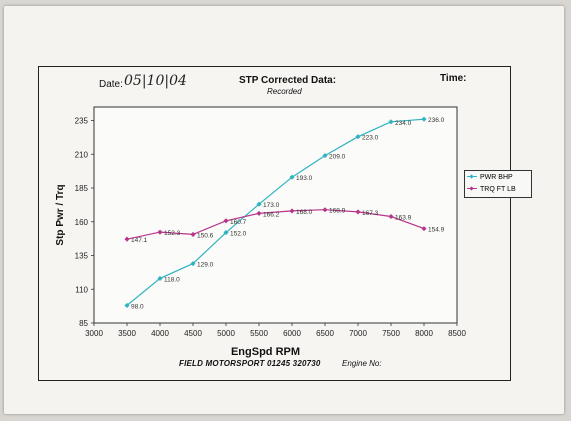 The height and width of the screenshot is (421, 571). Describe the element at coordinates (271, 205) in the screenshot. I see `data-label-power: 173.0` at that location.